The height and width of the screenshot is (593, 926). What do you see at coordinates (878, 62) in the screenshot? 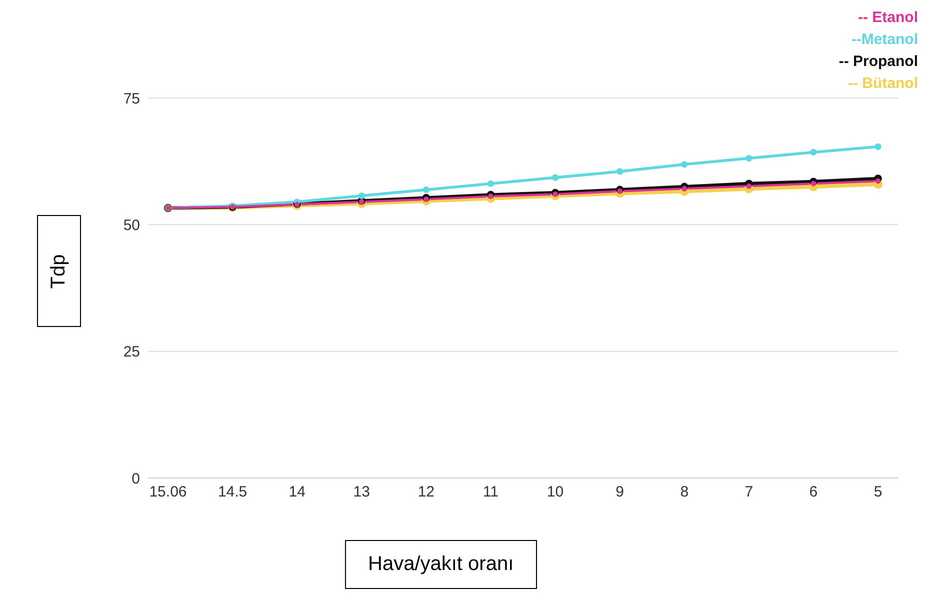
I see `text: -- Propanol` at bounding box center [878, 62].